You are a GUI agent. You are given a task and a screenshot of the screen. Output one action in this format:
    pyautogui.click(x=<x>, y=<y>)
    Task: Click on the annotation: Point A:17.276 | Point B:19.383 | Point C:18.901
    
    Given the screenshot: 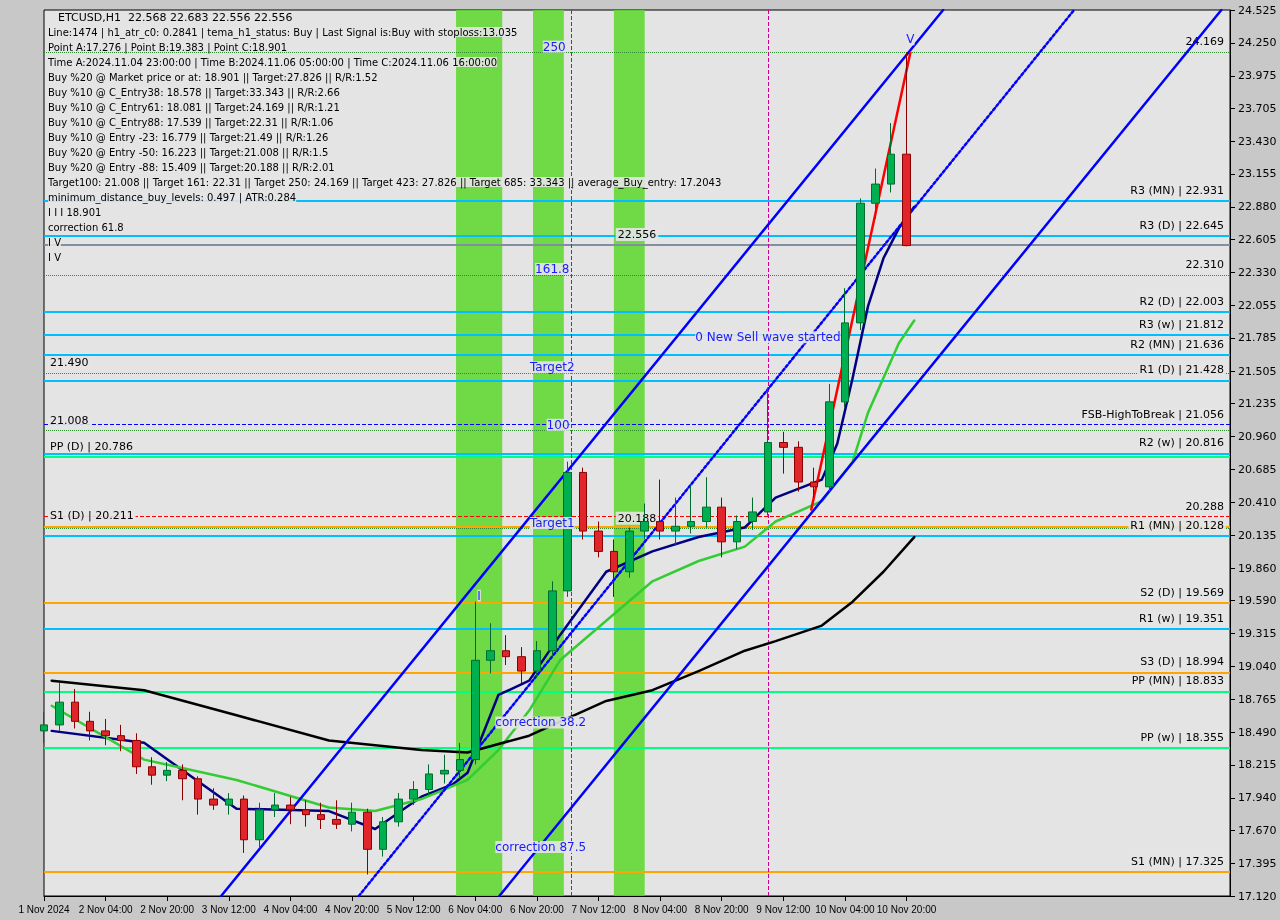 What is the action you would take?
    pyautogui.click(x=168, y=47)
    